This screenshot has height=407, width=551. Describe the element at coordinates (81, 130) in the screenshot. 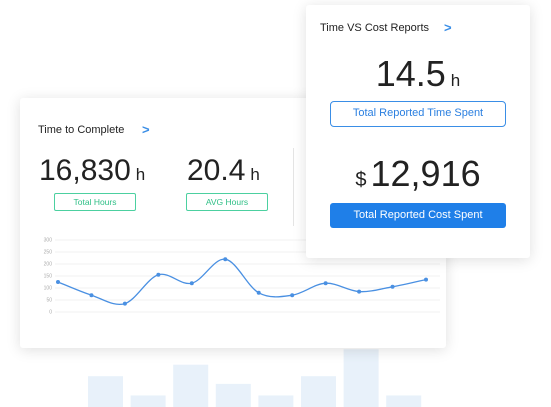

I see `card-title: Time to Complete` at that location.